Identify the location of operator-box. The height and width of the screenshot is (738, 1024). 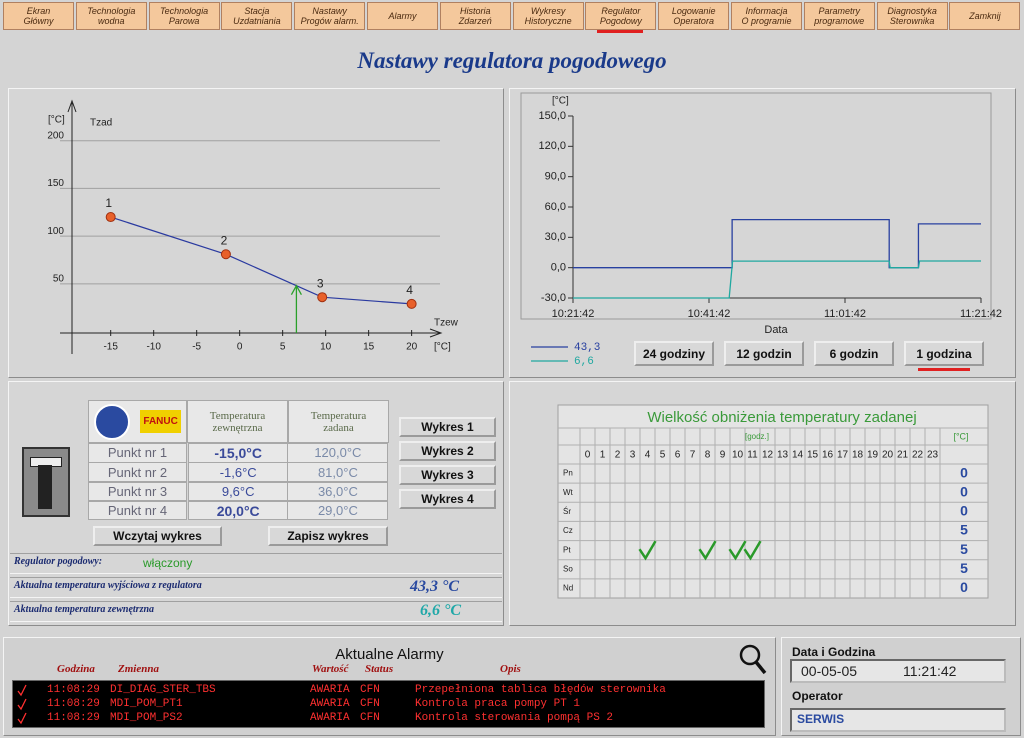
(898, 720).